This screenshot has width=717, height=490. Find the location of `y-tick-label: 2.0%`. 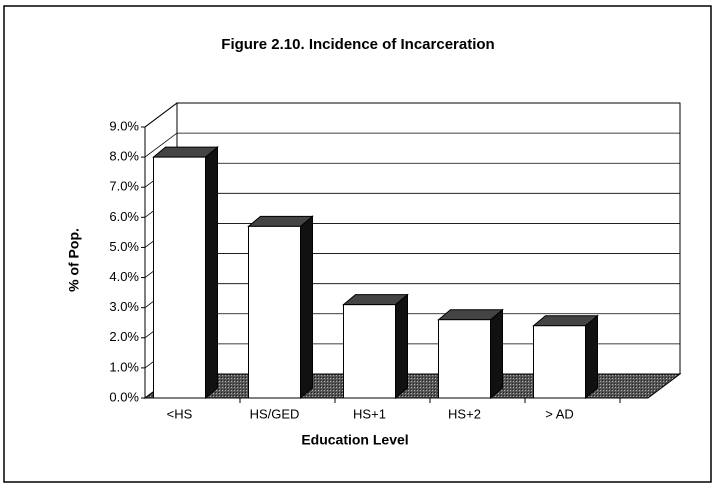

y-tick-label: 2.0% is located at coordinates (124, 336).